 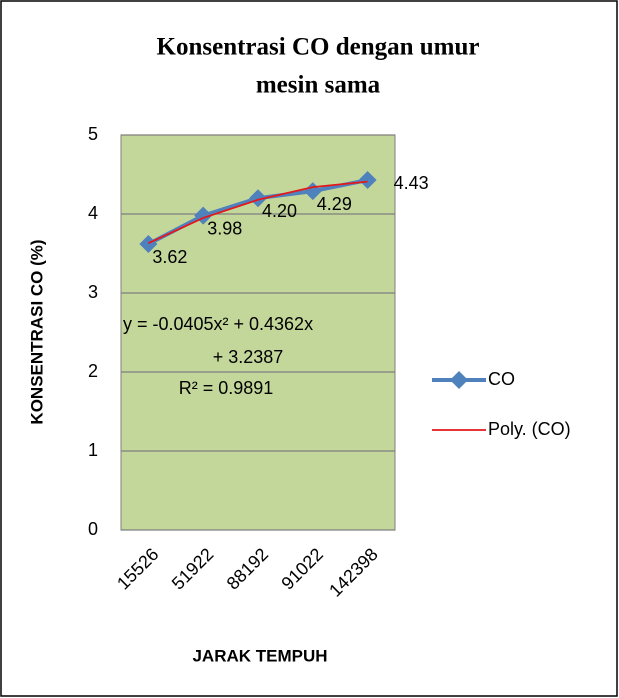 I want to click on data-label: 4.43, so click(x=411, y=183).